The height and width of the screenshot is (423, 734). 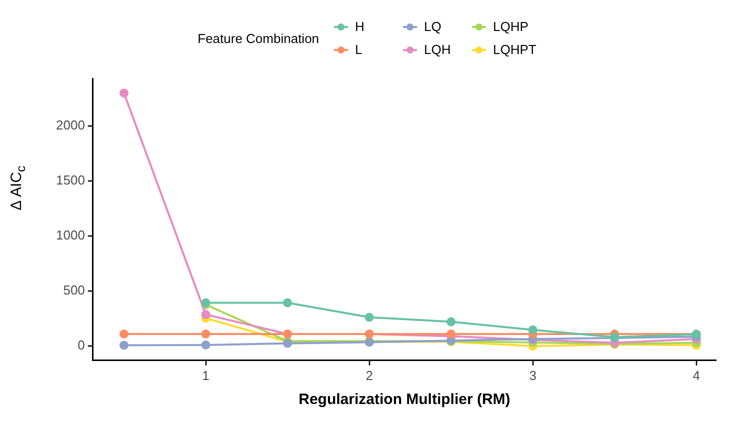 What do you see at coordinates (74, 290) in the screenshot?
I see `y-tick-label: 500` at bounding box center [74, 290].